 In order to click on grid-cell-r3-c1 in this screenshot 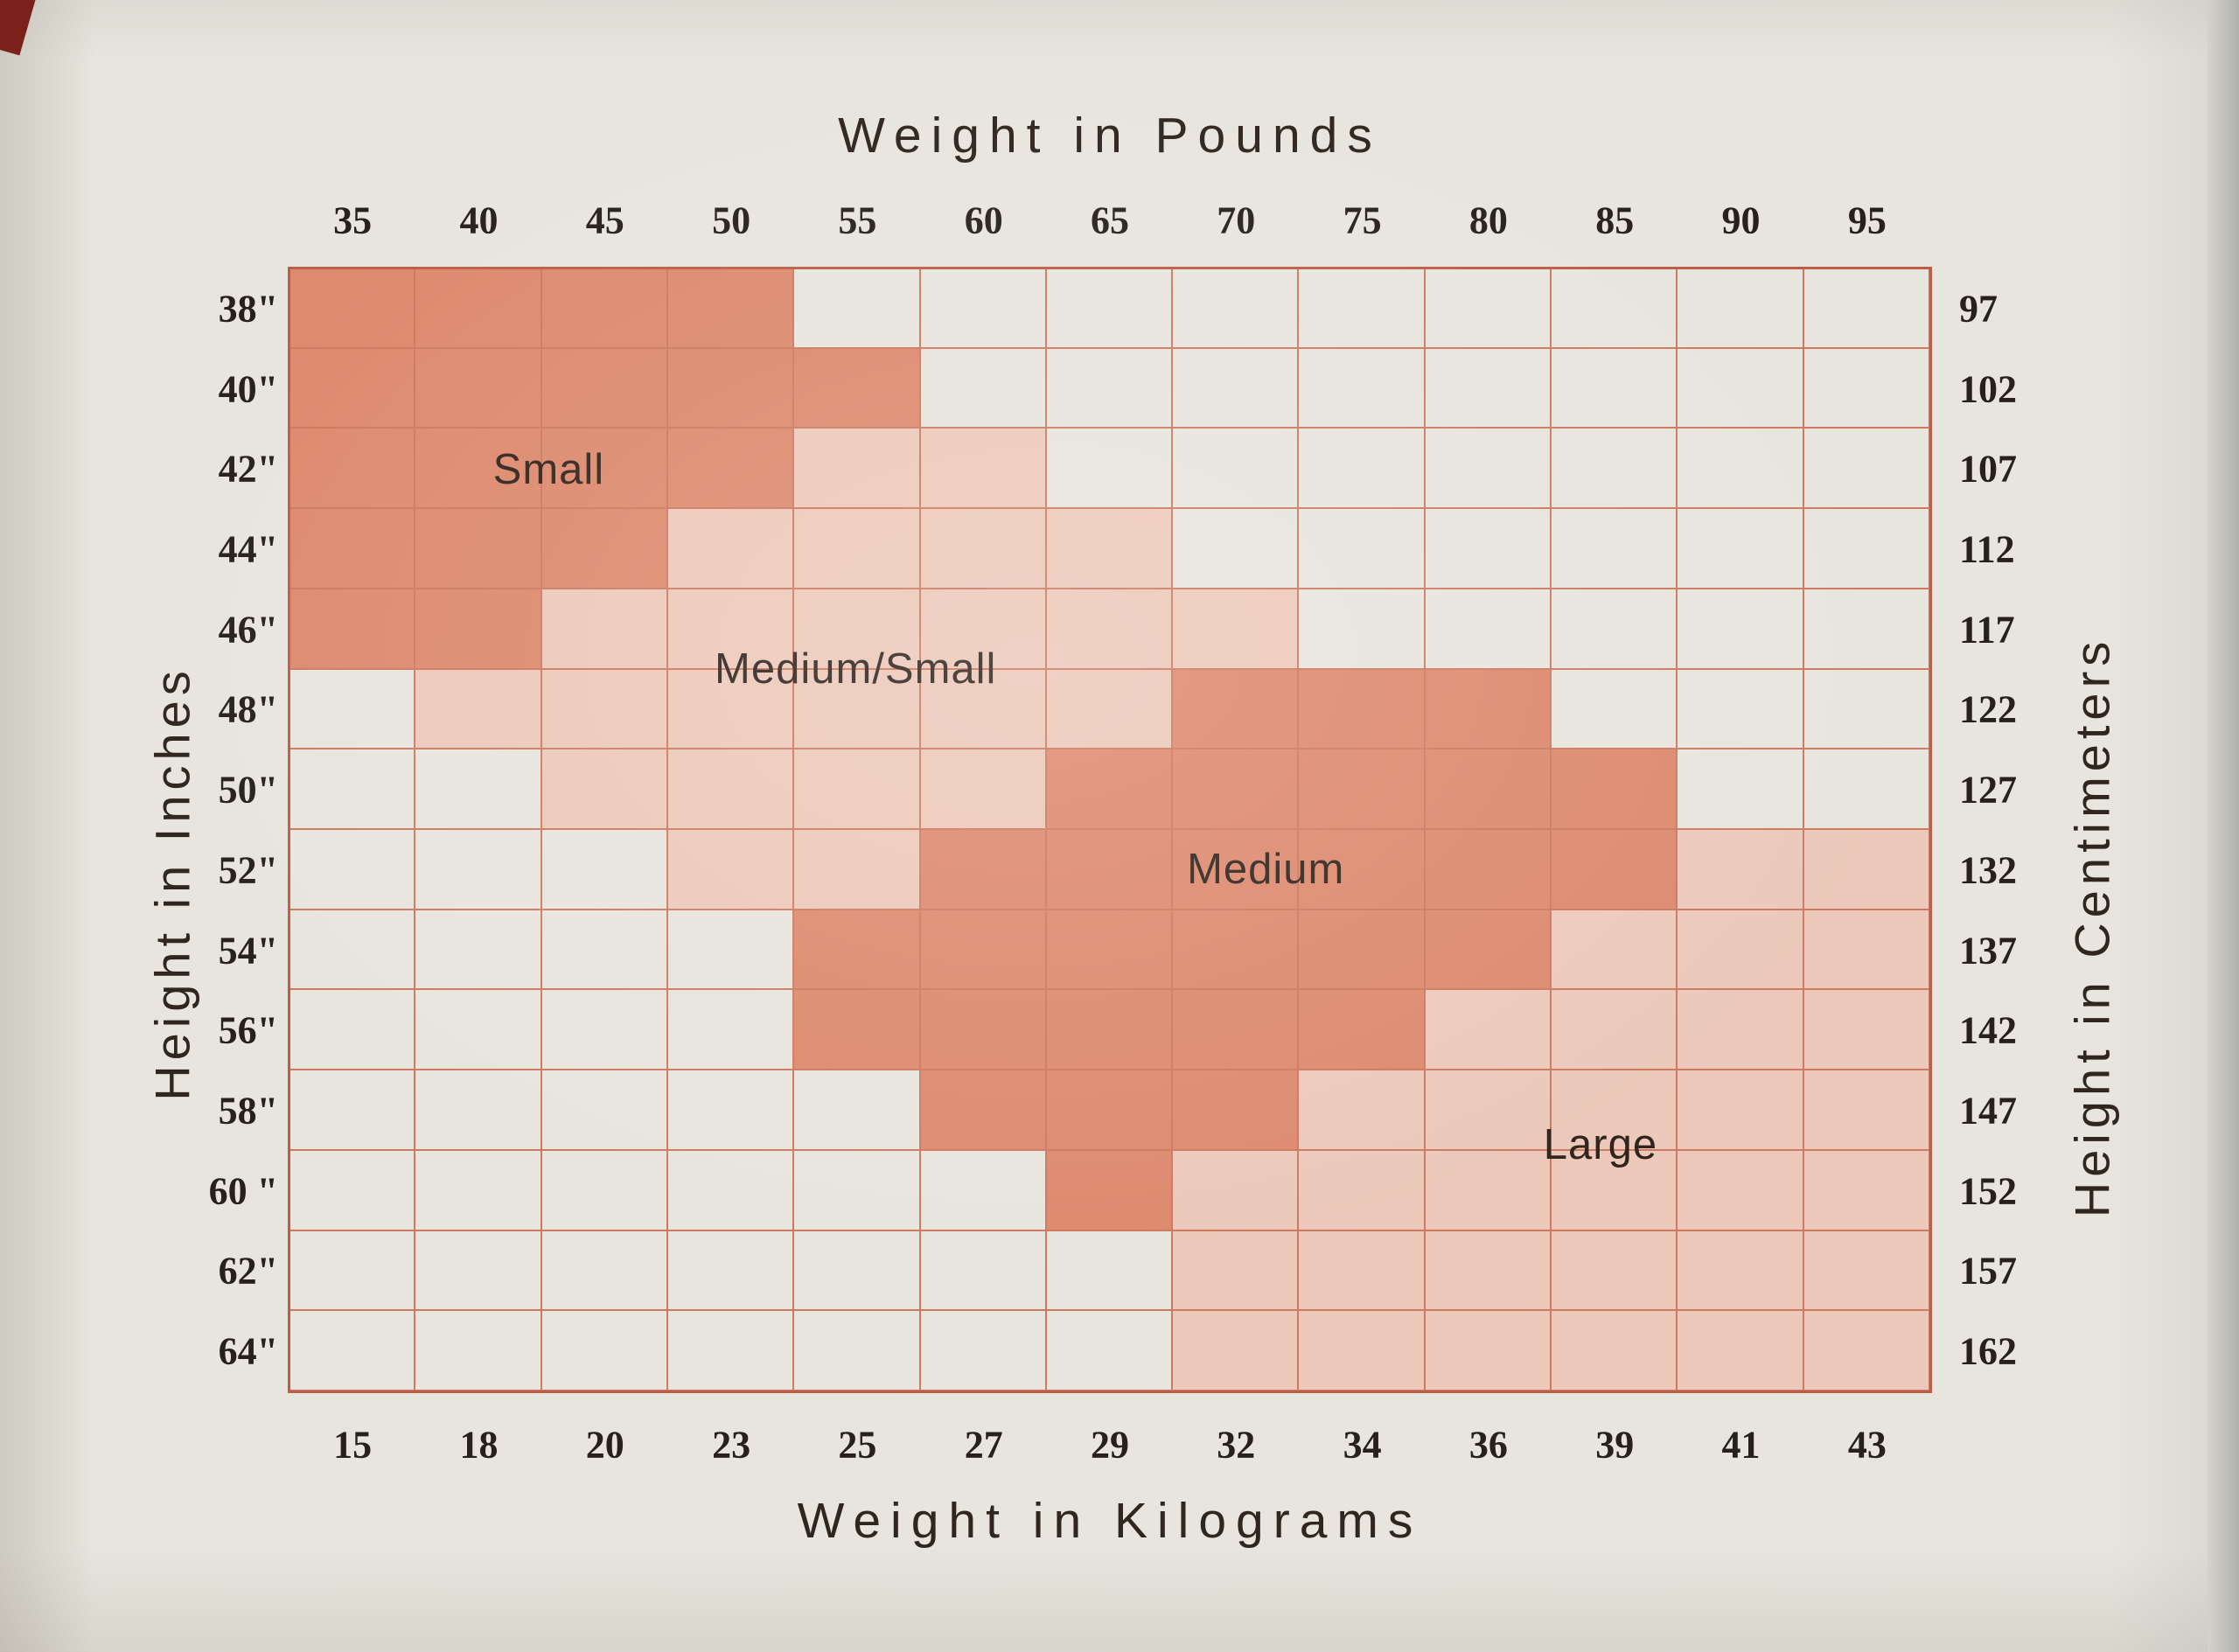, I will do `click(478, 549)`.